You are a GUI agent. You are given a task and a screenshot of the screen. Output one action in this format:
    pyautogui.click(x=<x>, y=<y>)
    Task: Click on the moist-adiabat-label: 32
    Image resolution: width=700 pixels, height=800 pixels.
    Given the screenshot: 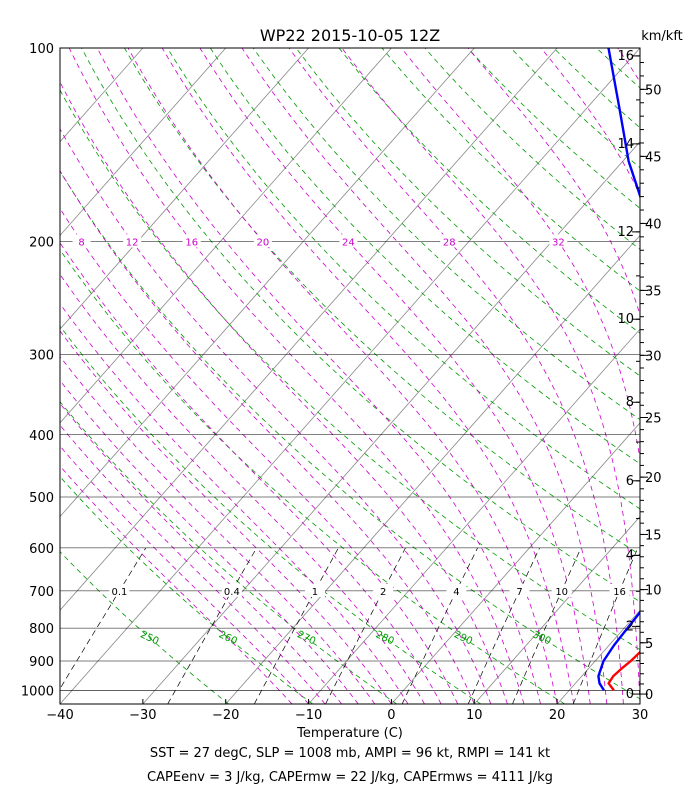 What is the action you would take?
    pyautogui.click(x=558, y=242)
    